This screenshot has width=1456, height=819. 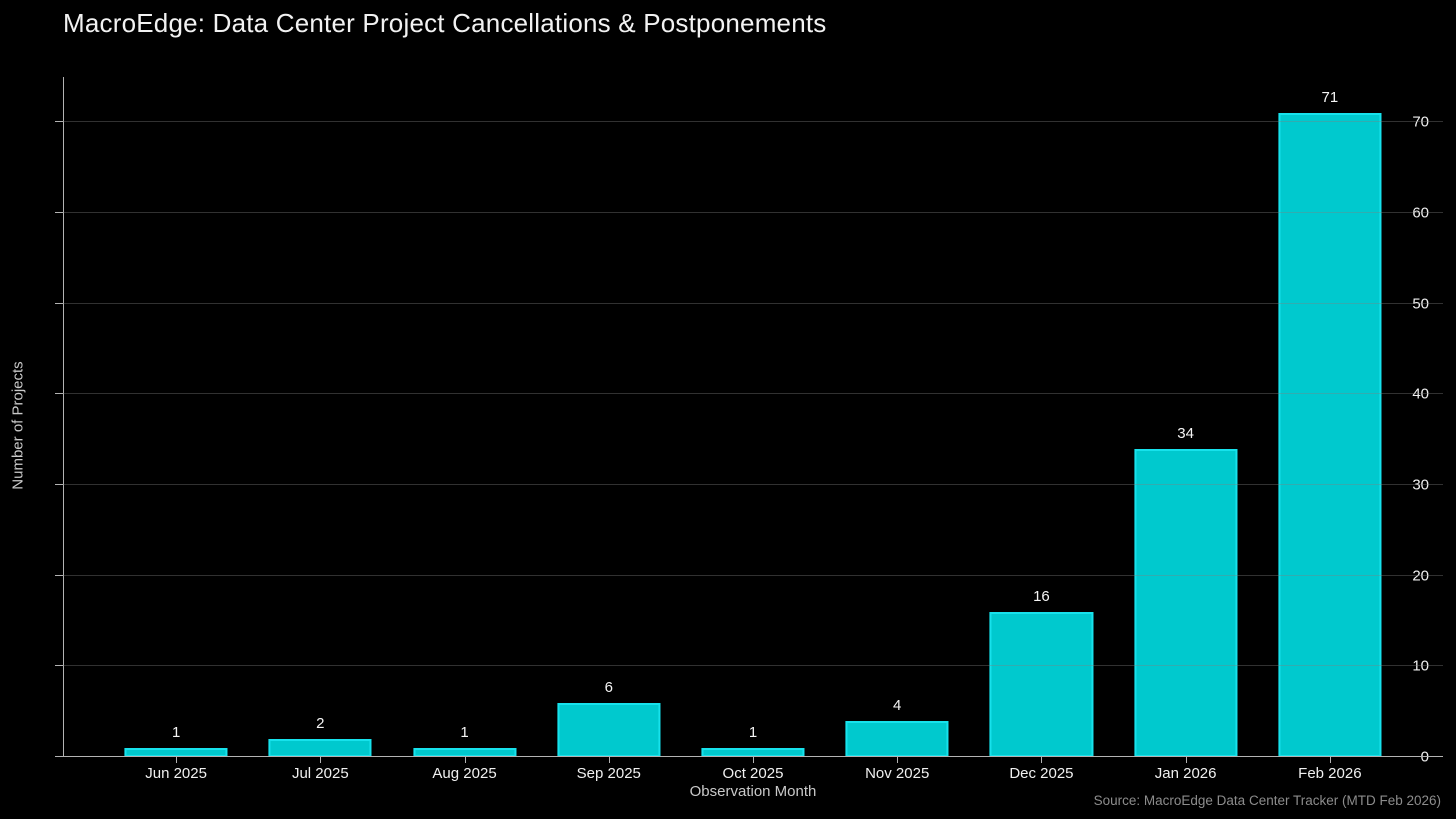 I want to click on bar-slot-jan-2026: 34 Jan 2026, so click(x=1186, y=429).